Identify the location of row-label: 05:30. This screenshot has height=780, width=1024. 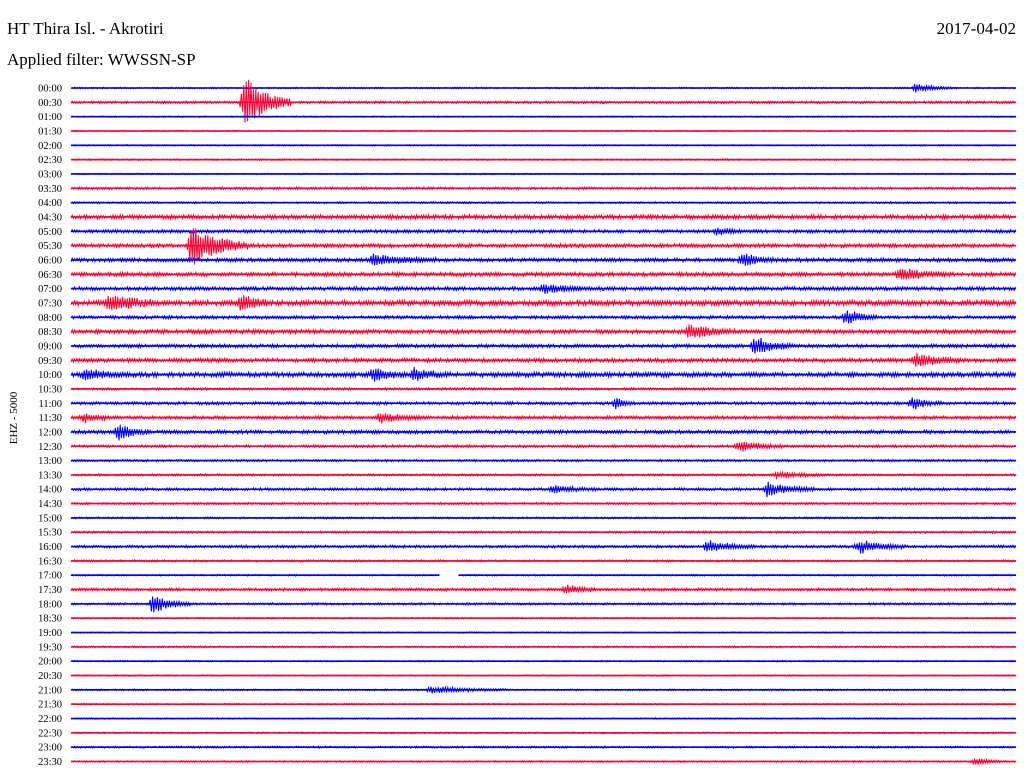
(50, 246).